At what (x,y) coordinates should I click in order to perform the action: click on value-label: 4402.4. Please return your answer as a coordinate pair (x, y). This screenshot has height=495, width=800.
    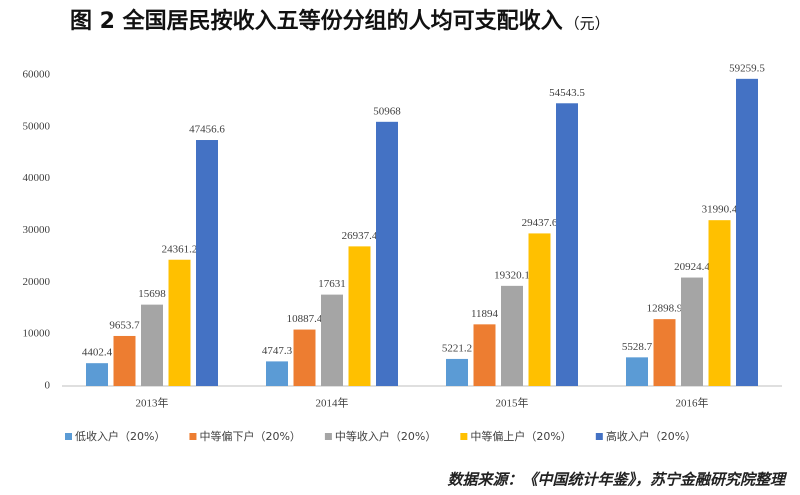
    Looking at the image, I should click on (97, 353).